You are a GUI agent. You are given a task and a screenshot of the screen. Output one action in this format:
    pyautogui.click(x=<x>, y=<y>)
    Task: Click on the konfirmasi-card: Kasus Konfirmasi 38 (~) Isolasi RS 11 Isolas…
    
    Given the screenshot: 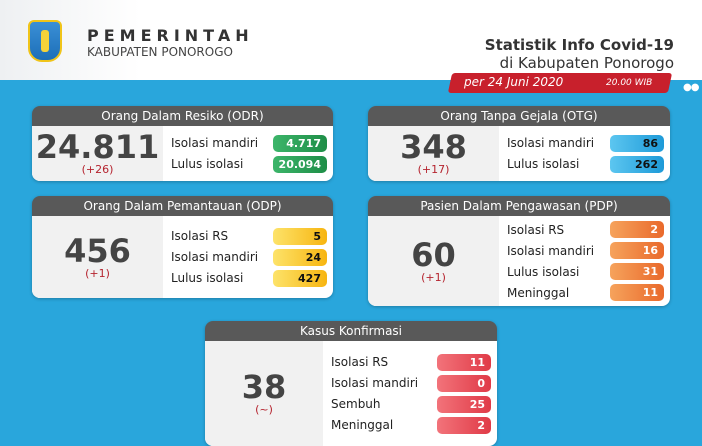 What is the action you would take?
    pyautogui.click(x=351, y=383)
    